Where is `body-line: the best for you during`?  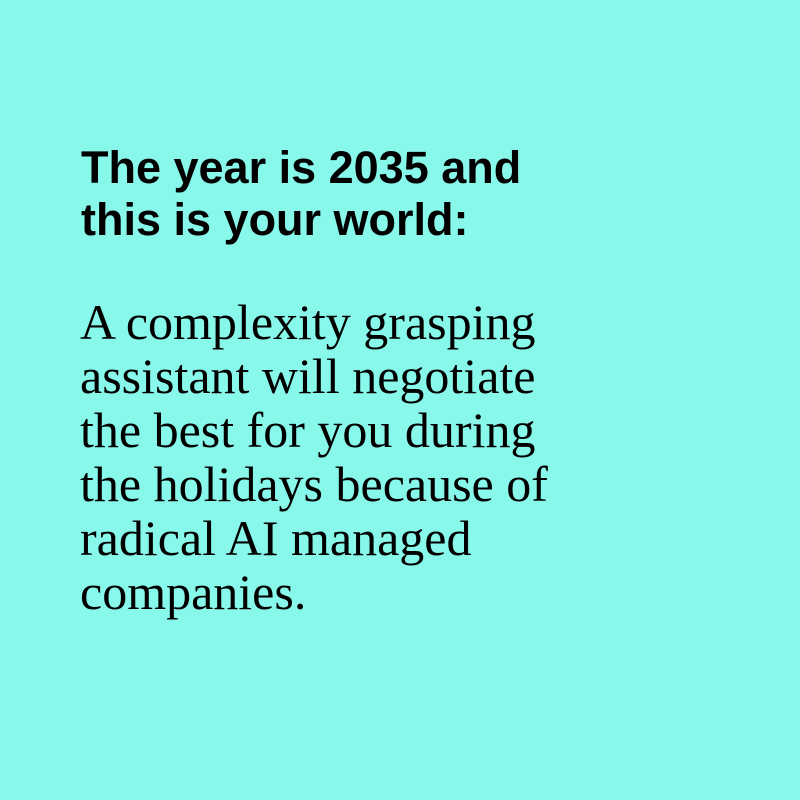 body-line: the best for you during is located at coordinates (308, 430).